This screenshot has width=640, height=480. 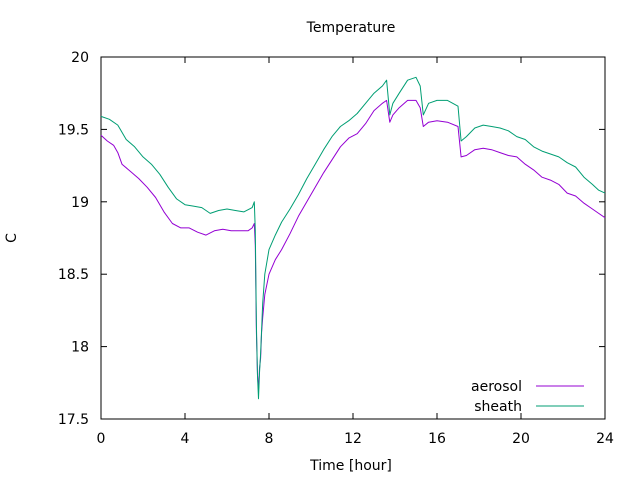 What do you see at coordinates (80, 58) in the screenshot?
I see `y-tick-label: 20` at bounding box center [80, 58].